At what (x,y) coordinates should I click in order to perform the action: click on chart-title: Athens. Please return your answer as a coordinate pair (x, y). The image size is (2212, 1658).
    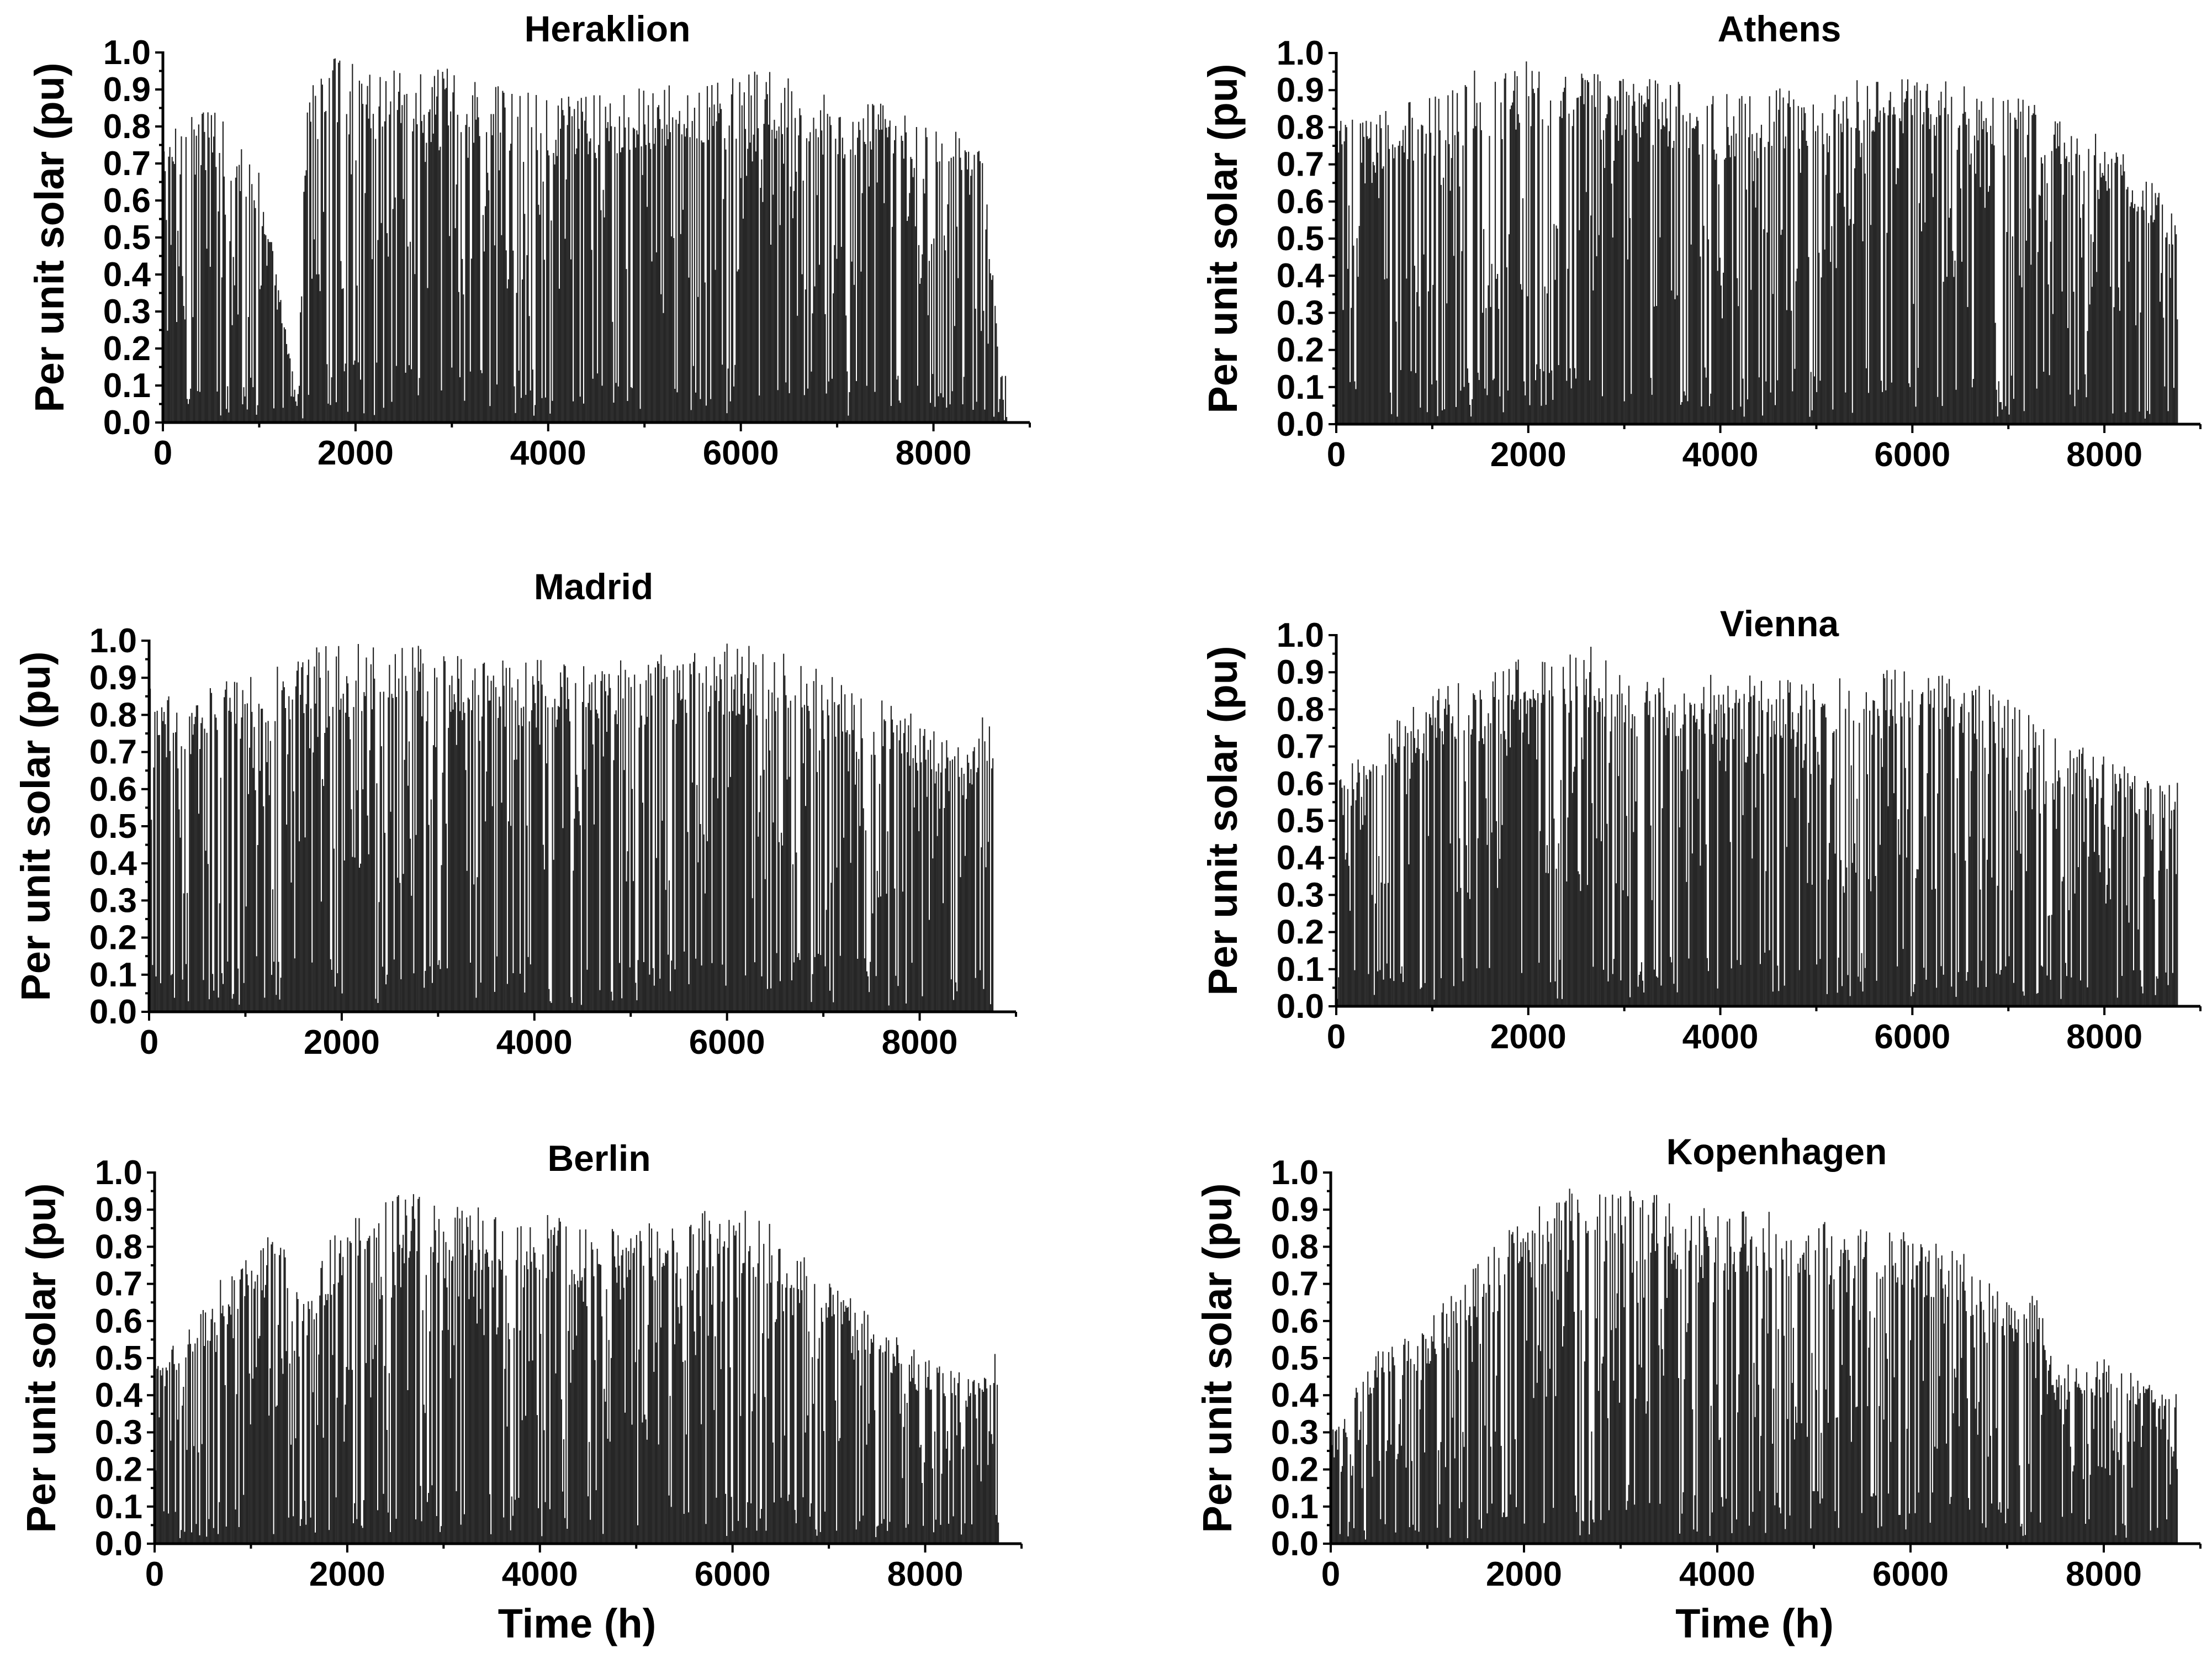
    Looking at the image, I should click on (1780, 28).